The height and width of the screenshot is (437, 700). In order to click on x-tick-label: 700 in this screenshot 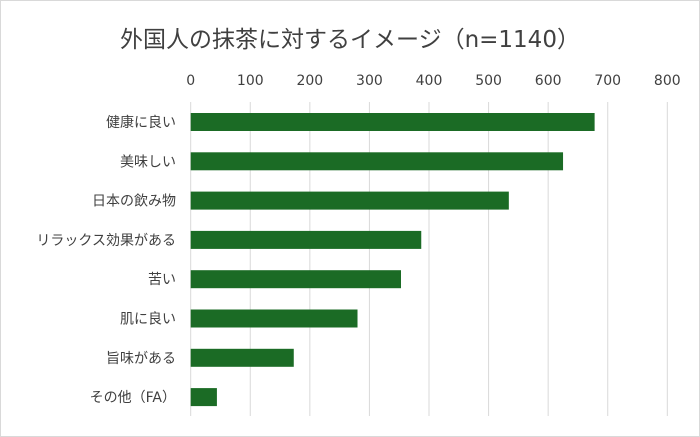, I will do `click(607, 81)`.